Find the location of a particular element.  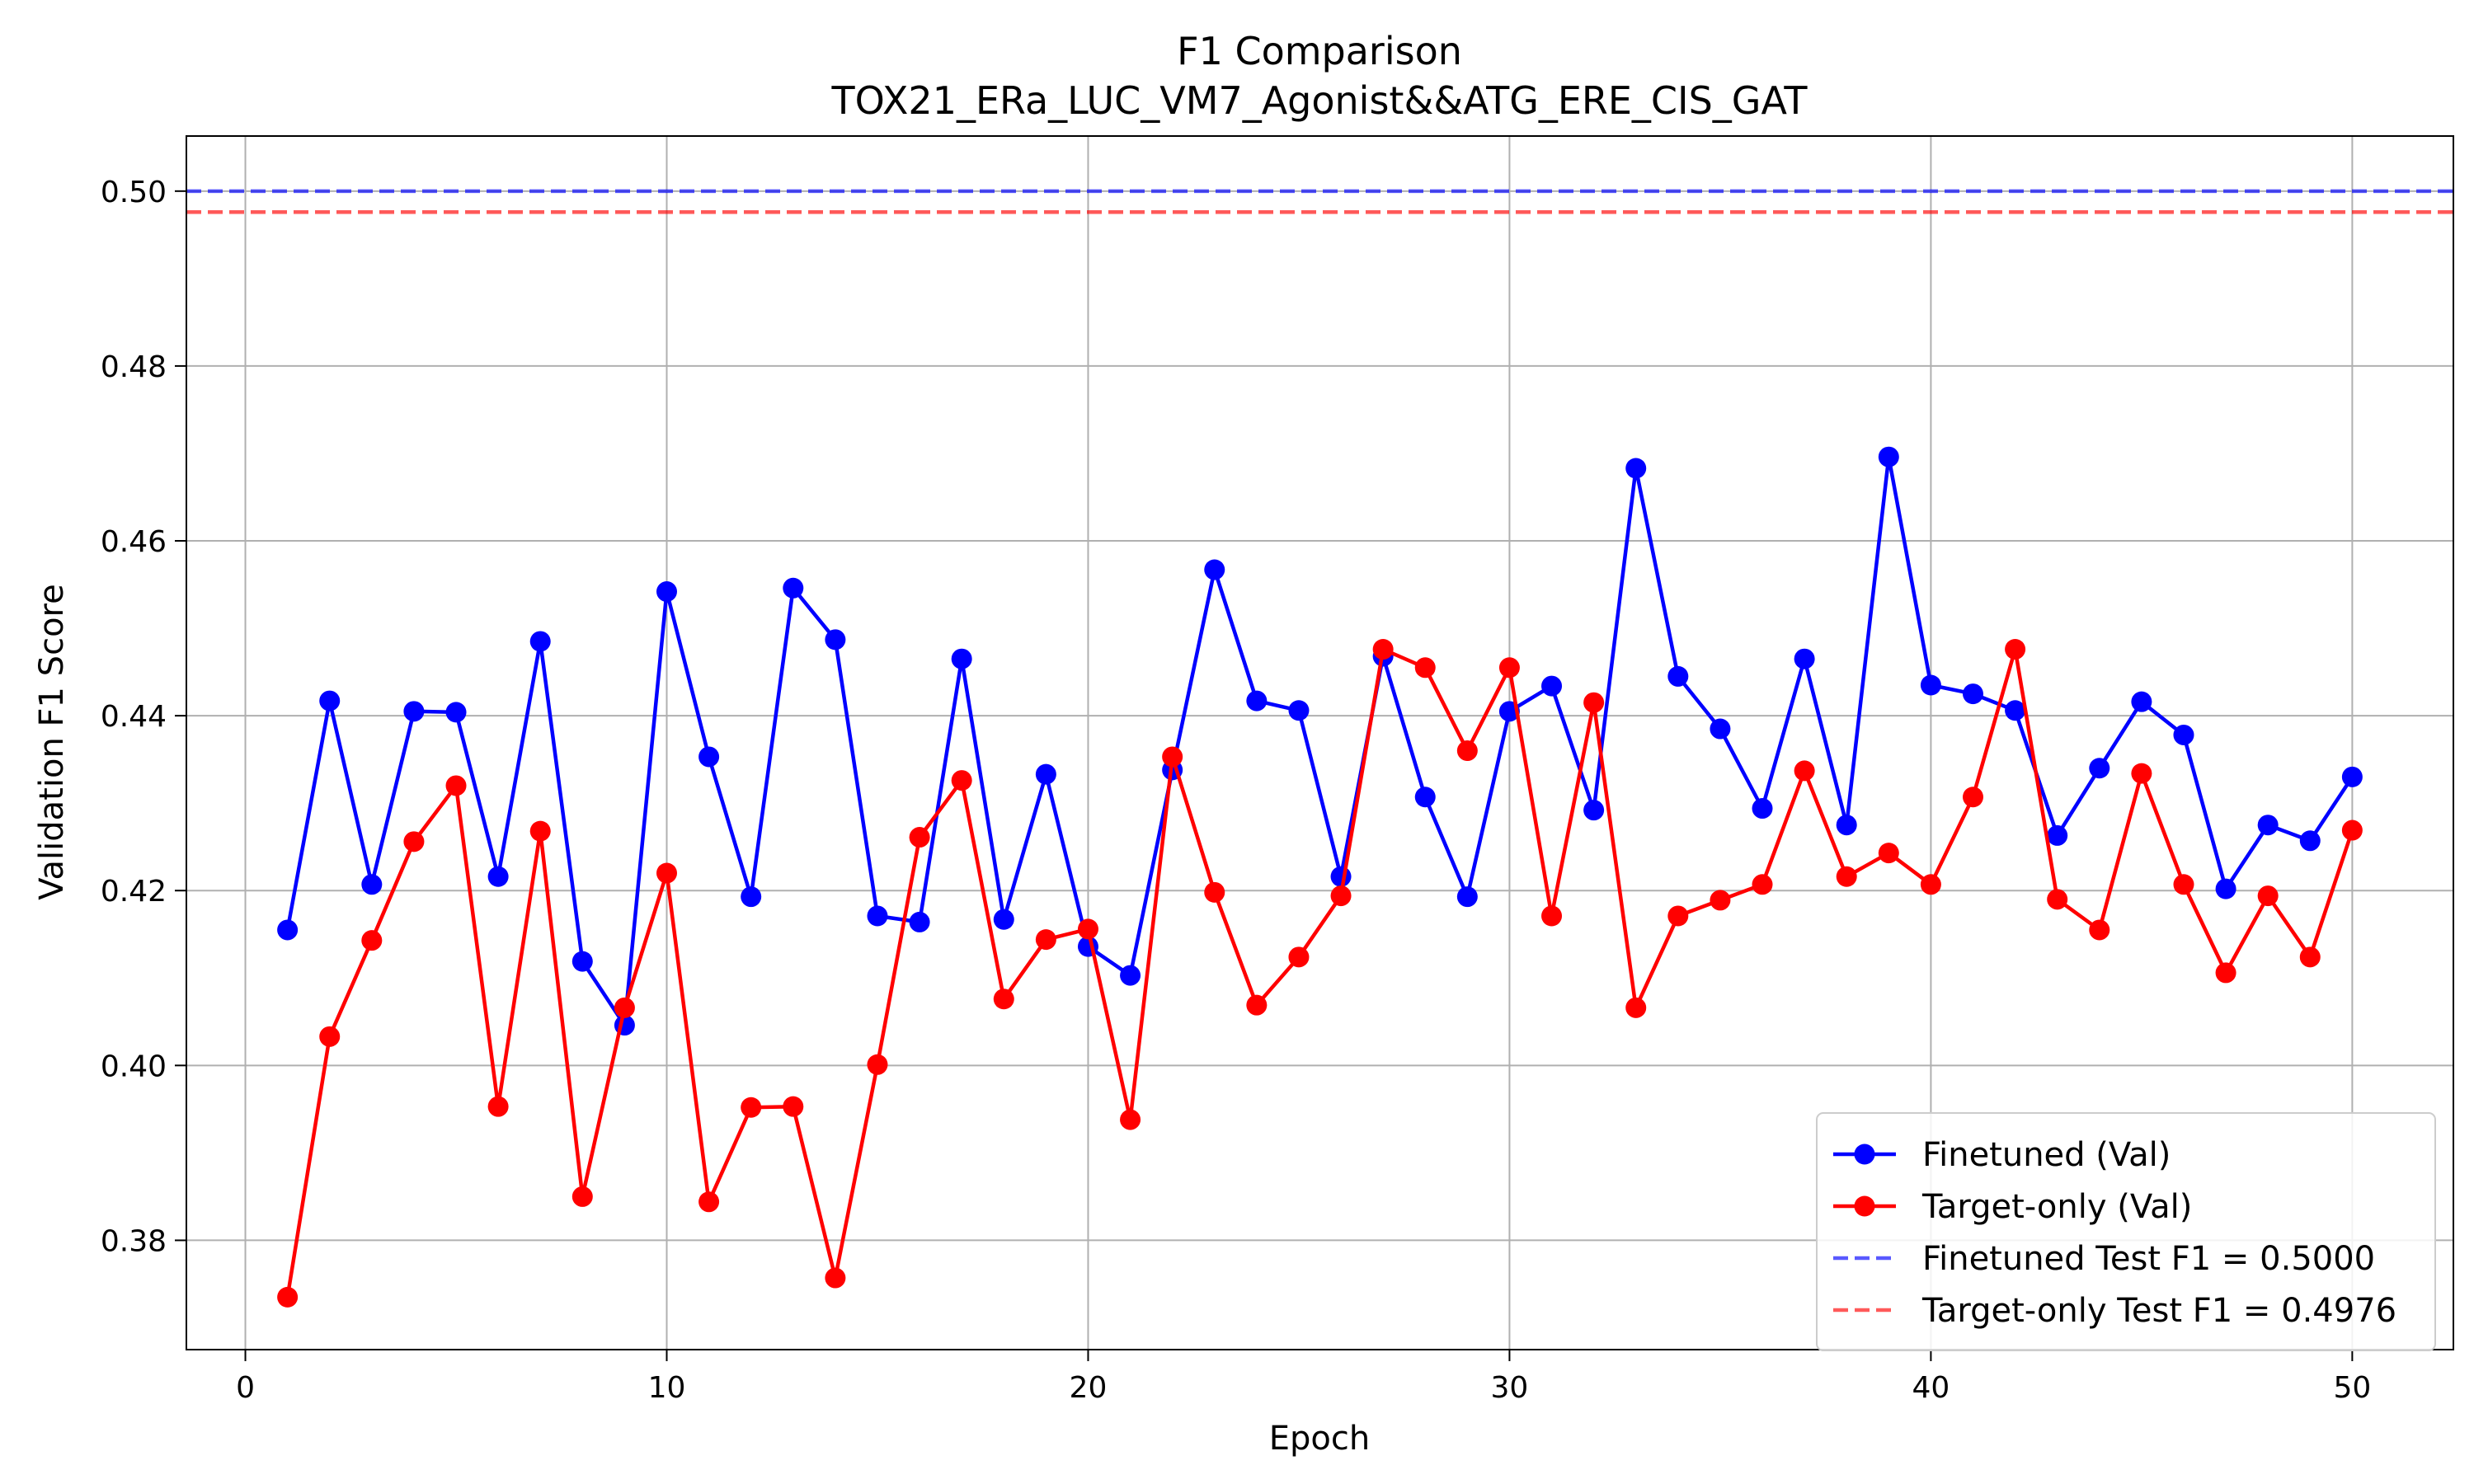

x-tick-label: 50 is located at coordinates (2352, 1388).